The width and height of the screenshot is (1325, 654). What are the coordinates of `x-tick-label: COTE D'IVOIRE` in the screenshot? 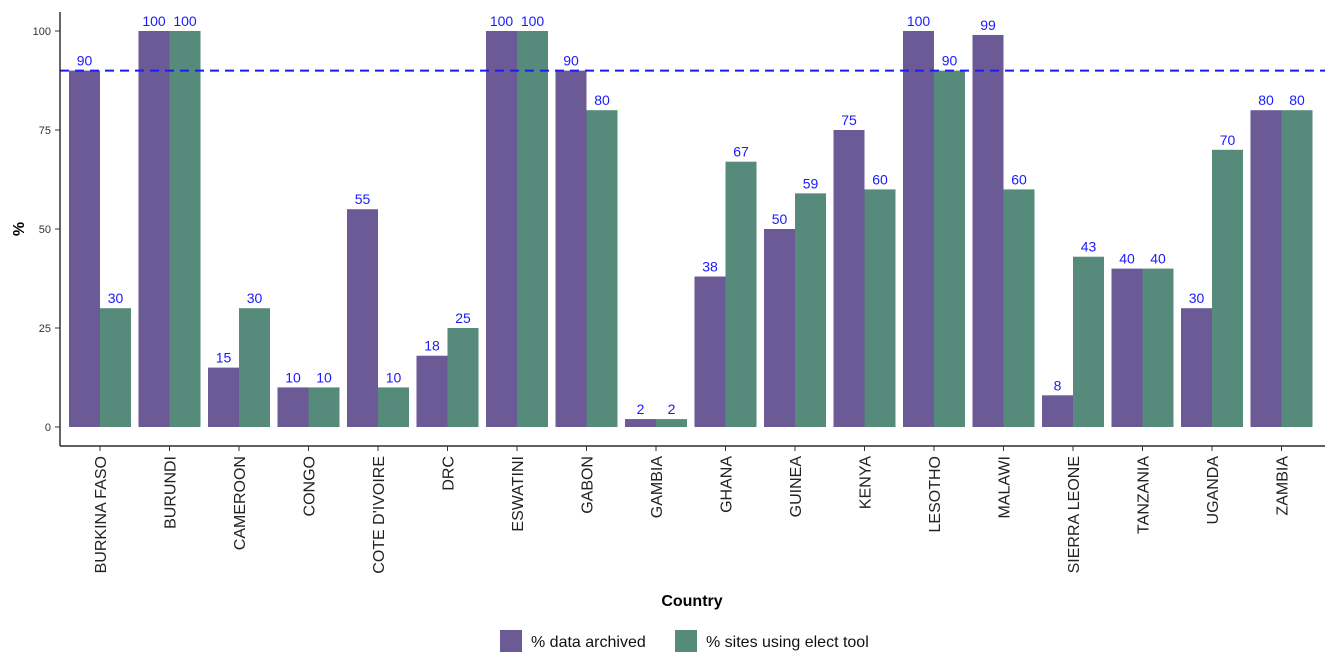 It's located at (379, 515).